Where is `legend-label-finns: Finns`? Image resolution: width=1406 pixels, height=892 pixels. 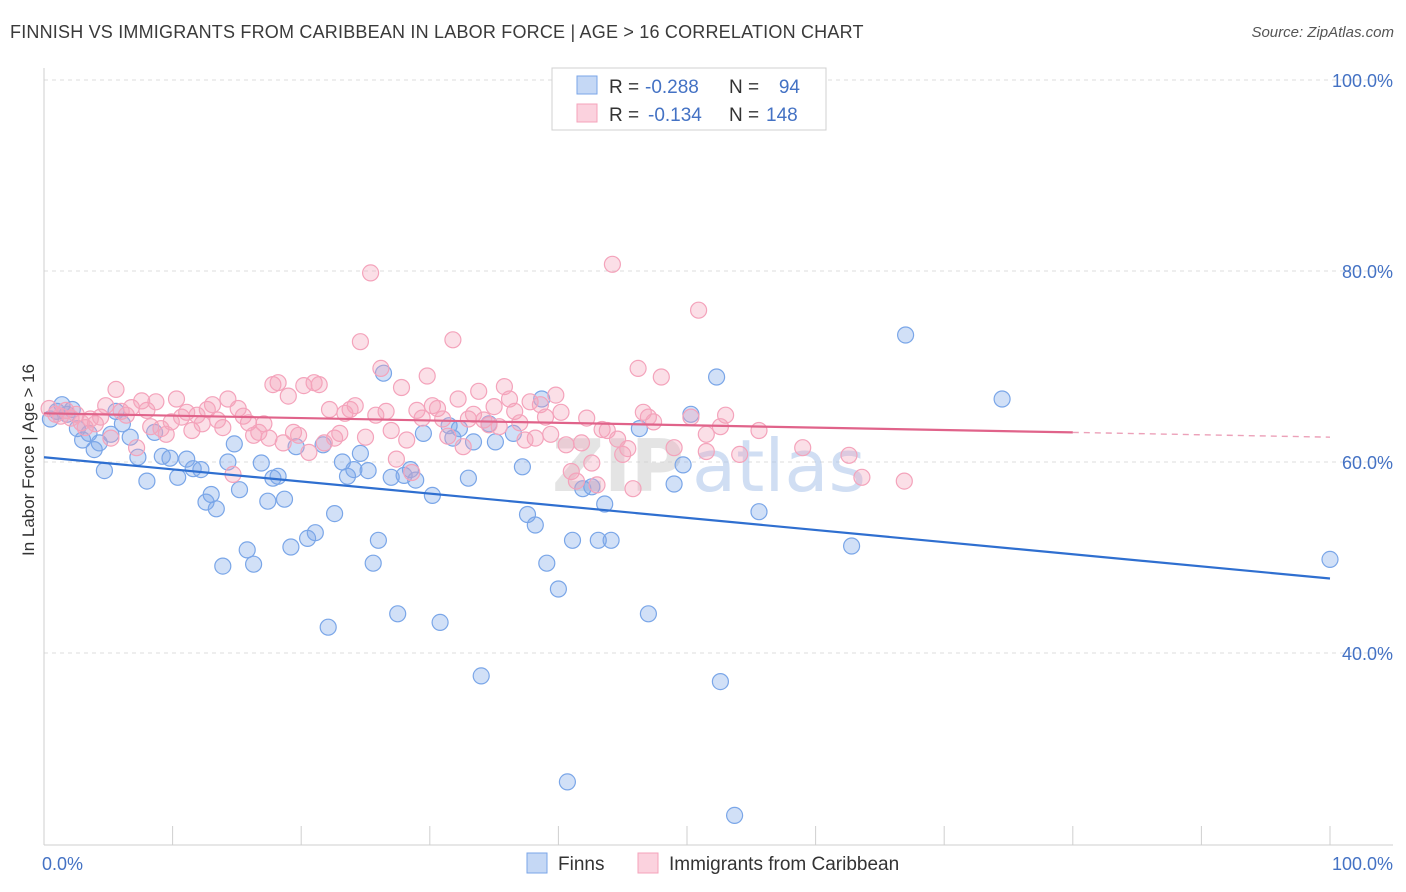 legend-label-finns: Finns is located at coordinates (581, 864).